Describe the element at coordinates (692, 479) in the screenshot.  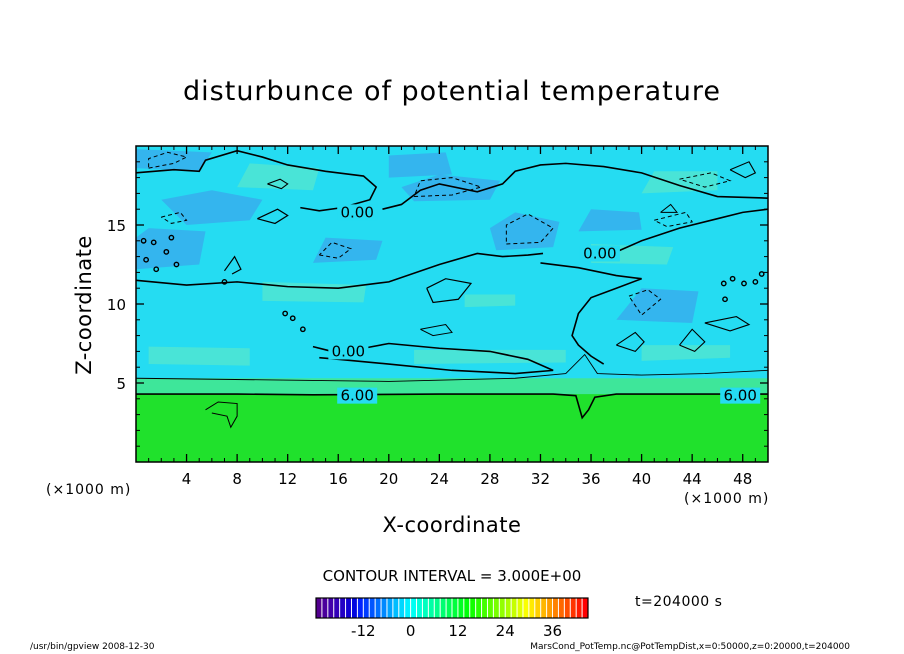
I see `x-tick-label: 44` at that location.